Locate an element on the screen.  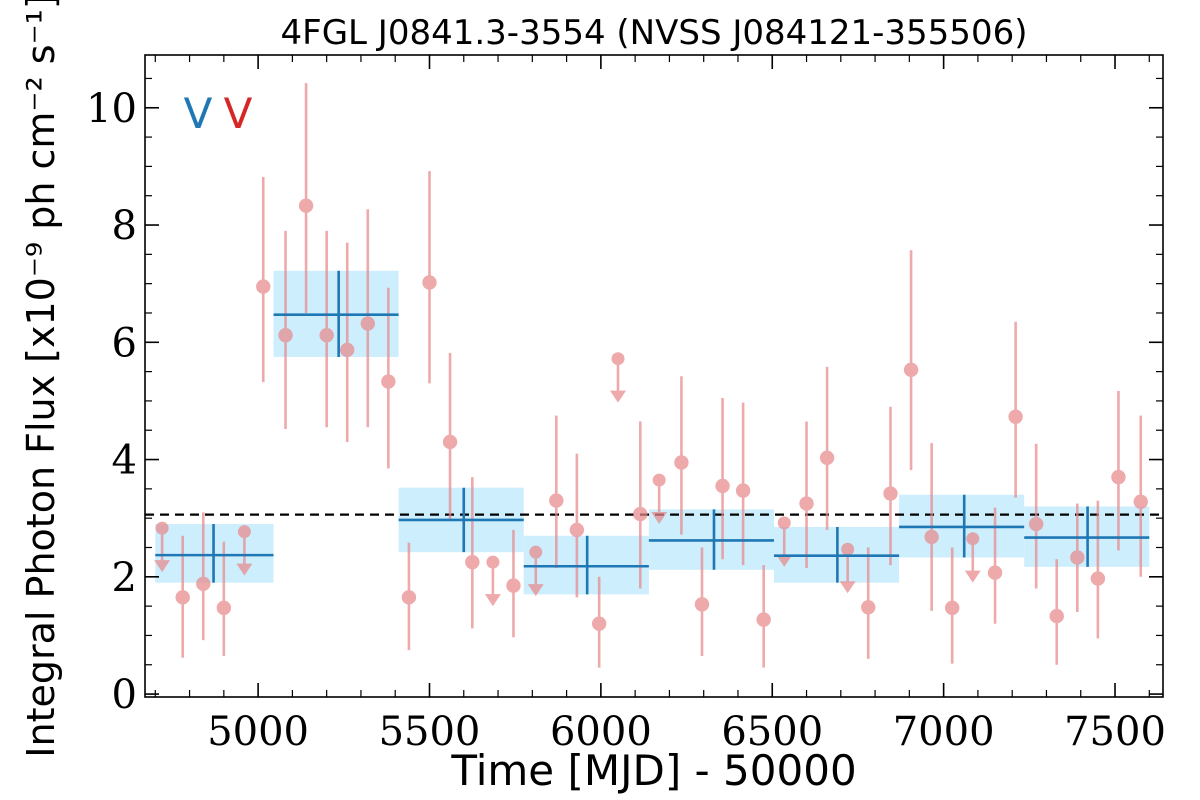
x-tick-label: 7000 is located at coordinates (944, 732).